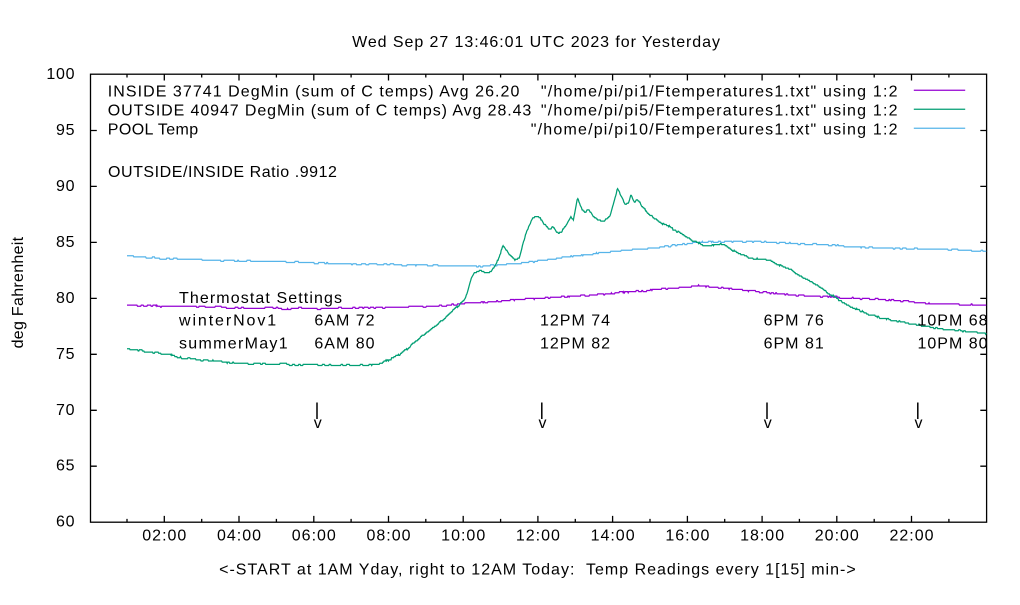  Describe the element at coordinates (223, 172) in the screenshot. I see `svg-text: OUTSIDE/INSIDE Ratio .9912` at that location.